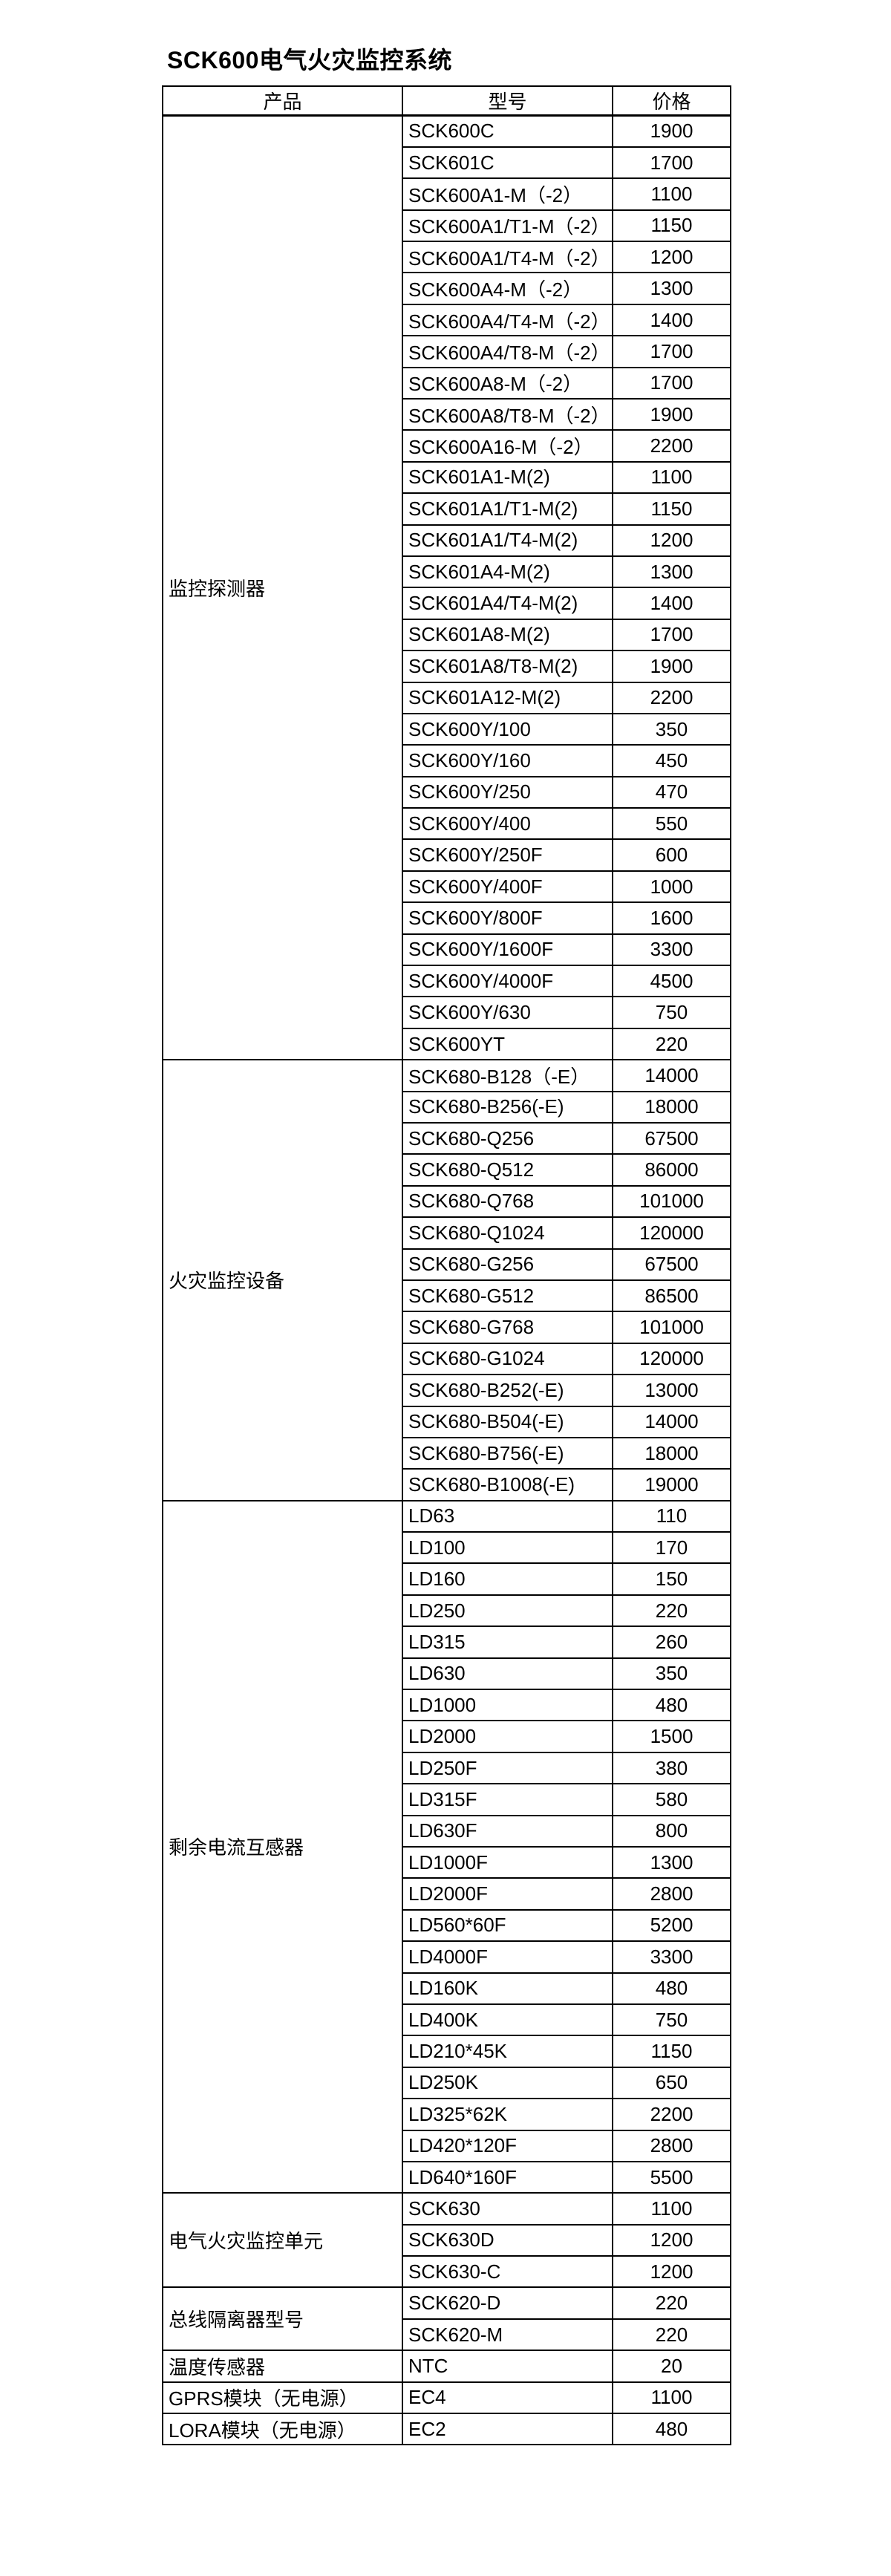 This screenshot has height=2576, width=891. I want to click on table-row: SCK600Y/400F 1000, so click(447, 887).